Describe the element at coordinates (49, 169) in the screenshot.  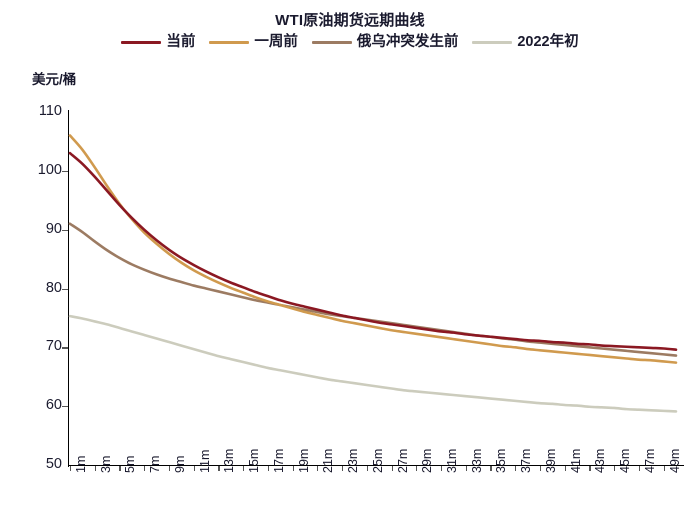
I see `y-axis-tick-label: 100` at that location.